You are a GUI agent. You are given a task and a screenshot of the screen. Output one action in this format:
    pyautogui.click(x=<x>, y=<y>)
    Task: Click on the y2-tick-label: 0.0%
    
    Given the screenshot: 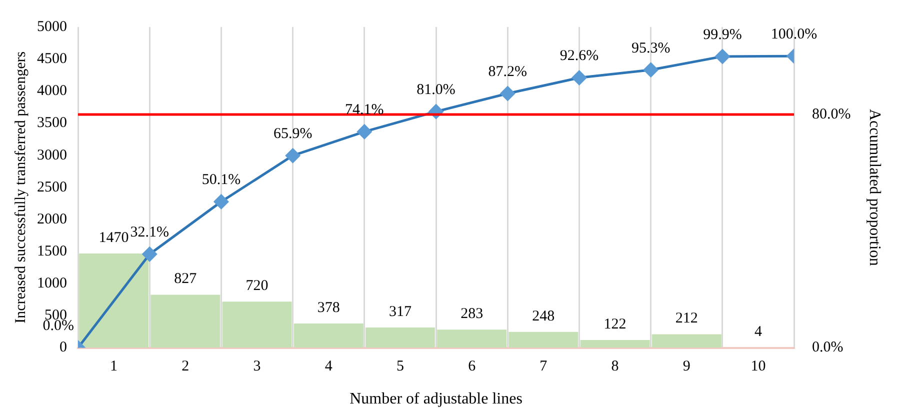 What is the action you would take?
    pyautogui.click(x=828, y=348)
    